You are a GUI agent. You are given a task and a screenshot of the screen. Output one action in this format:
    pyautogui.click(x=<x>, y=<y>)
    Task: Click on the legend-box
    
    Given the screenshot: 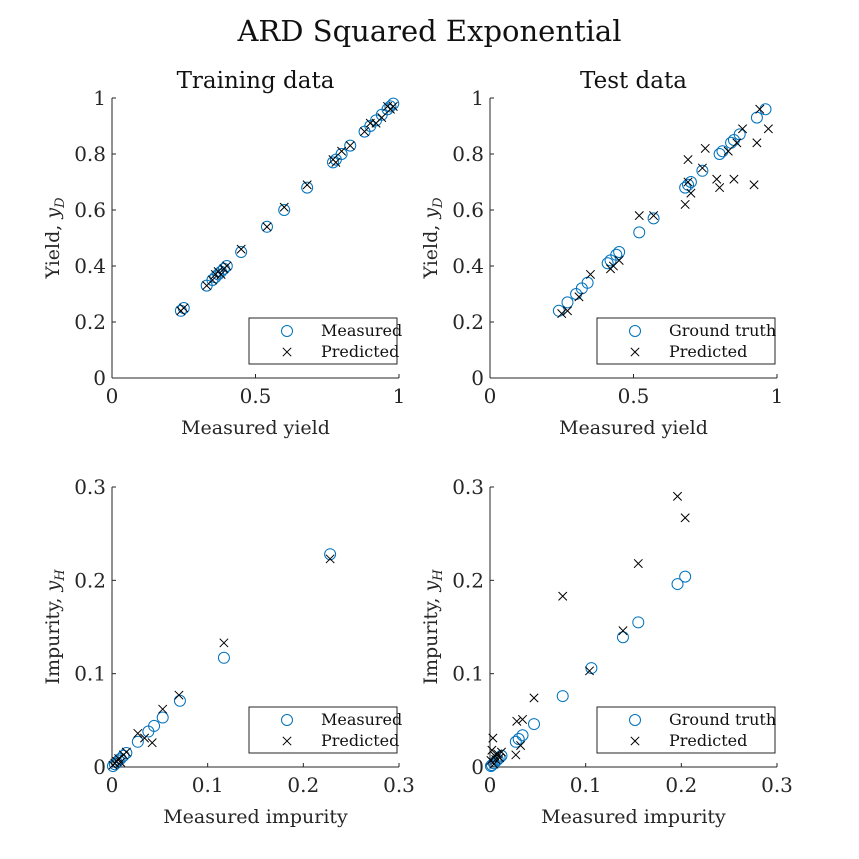 What is the action you would take?
    pyautogui.click(x=686, y=730)
    